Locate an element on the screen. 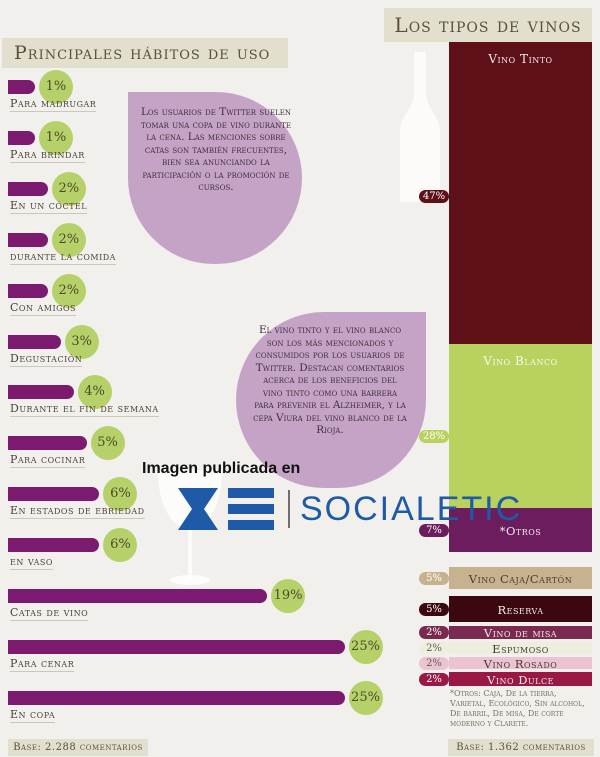 The width and height of the screenshot is (600, 757). wine-segment-label: Vino Rosado is located at coordinates (520, 663).